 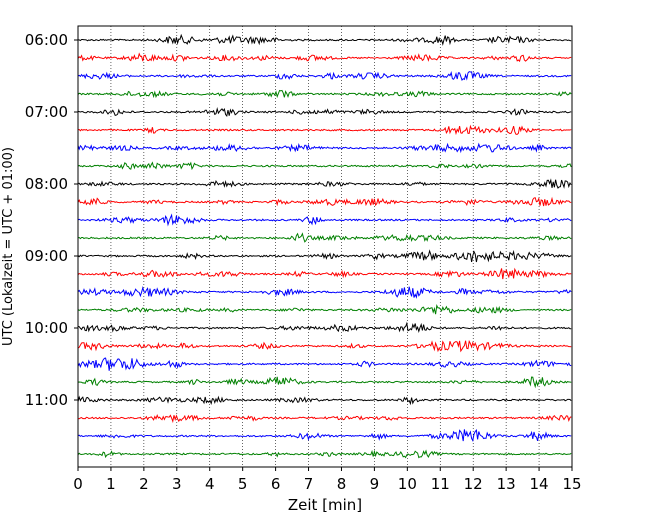 What do you see at coordinates (243, 484) in the screenshot?
I see `x-tick-label: 5` at bounding box center [243, 484].